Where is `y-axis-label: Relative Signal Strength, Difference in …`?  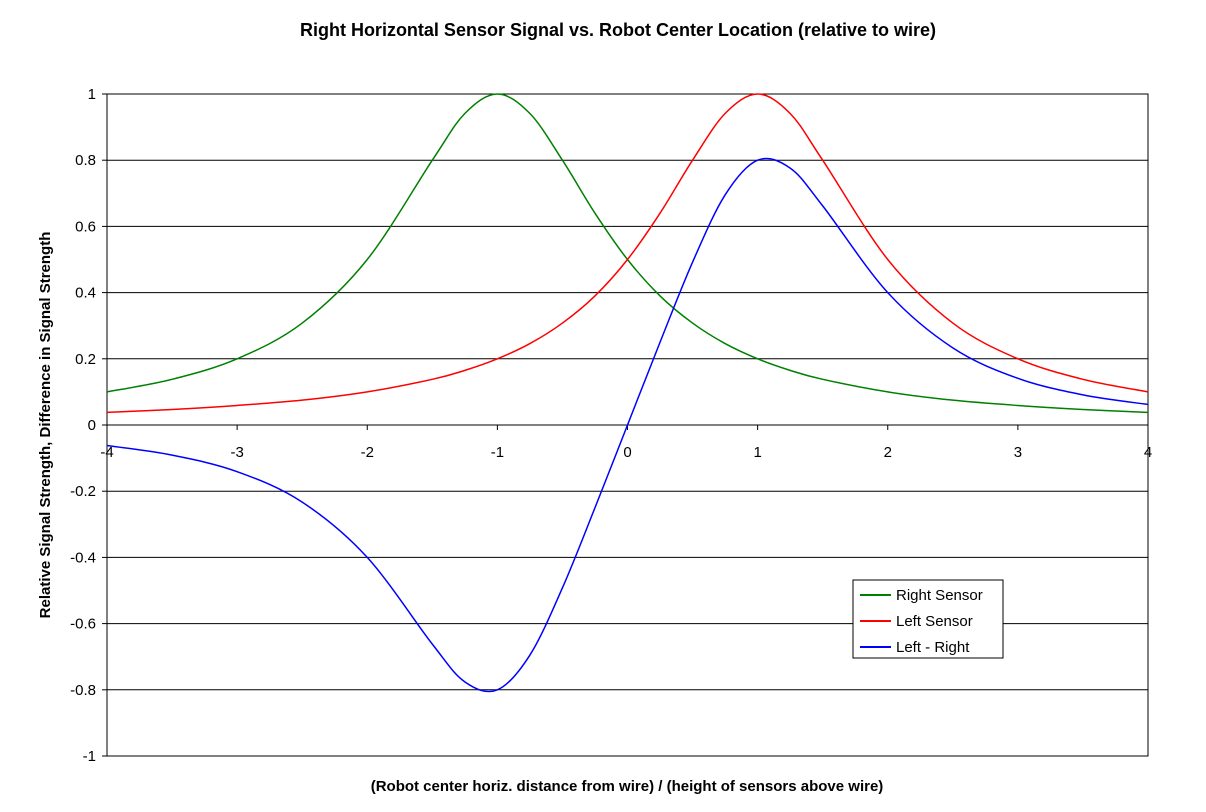 y-axis-label: Relative Signal Strength, Difference in … is located at coordinates (45, 425).